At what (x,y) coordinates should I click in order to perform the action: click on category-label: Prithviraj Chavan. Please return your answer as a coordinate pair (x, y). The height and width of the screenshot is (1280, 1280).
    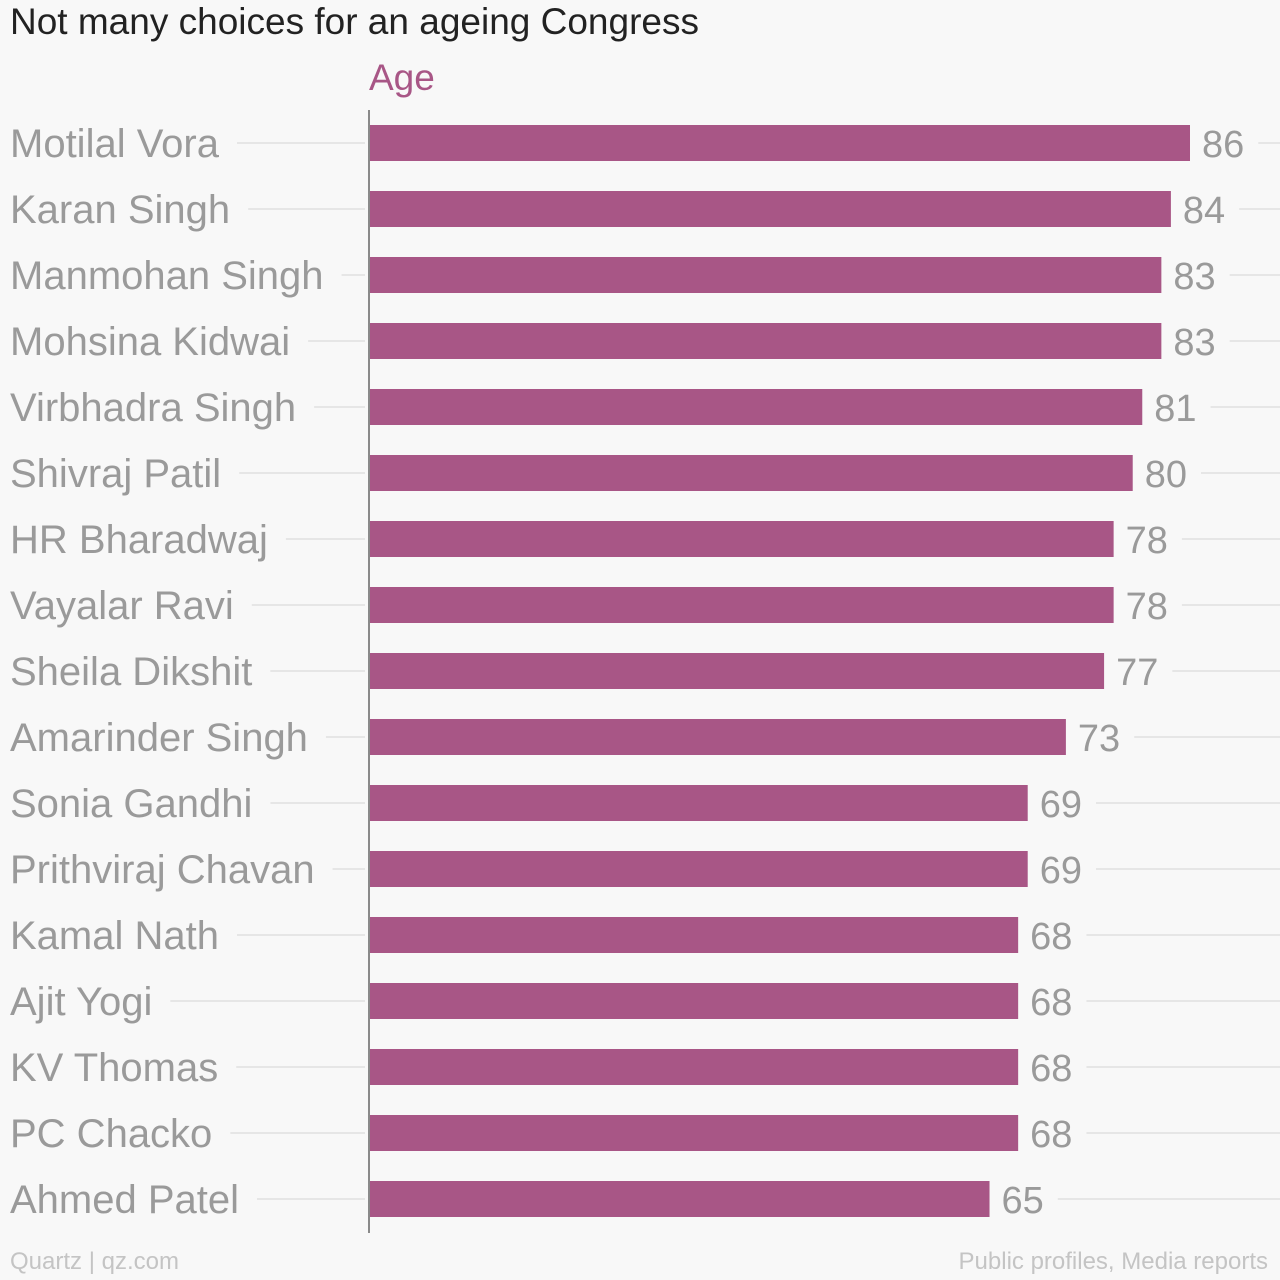
    Looking at the image, I should click on (162, 870).